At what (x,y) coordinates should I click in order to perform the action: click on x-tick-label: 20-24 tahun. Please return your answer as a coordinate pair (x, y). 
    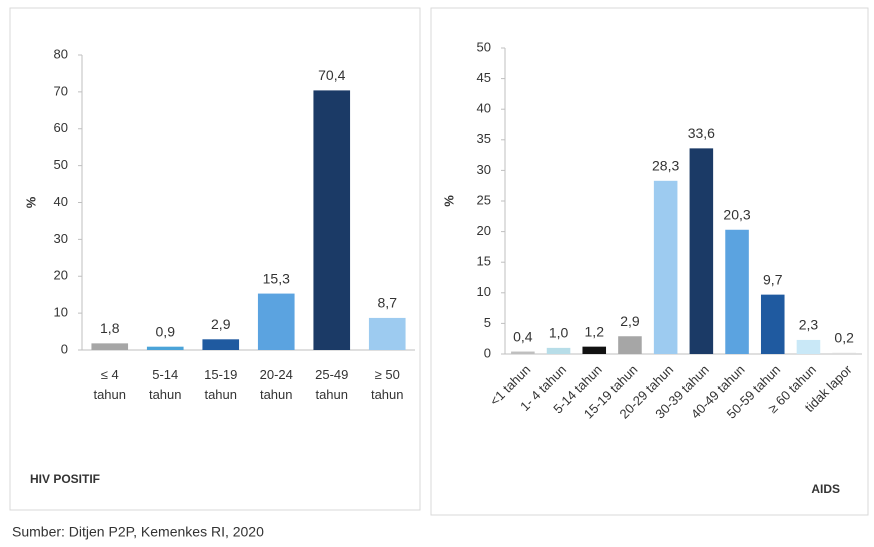
    Looking at the image, I should click on (276, 384).